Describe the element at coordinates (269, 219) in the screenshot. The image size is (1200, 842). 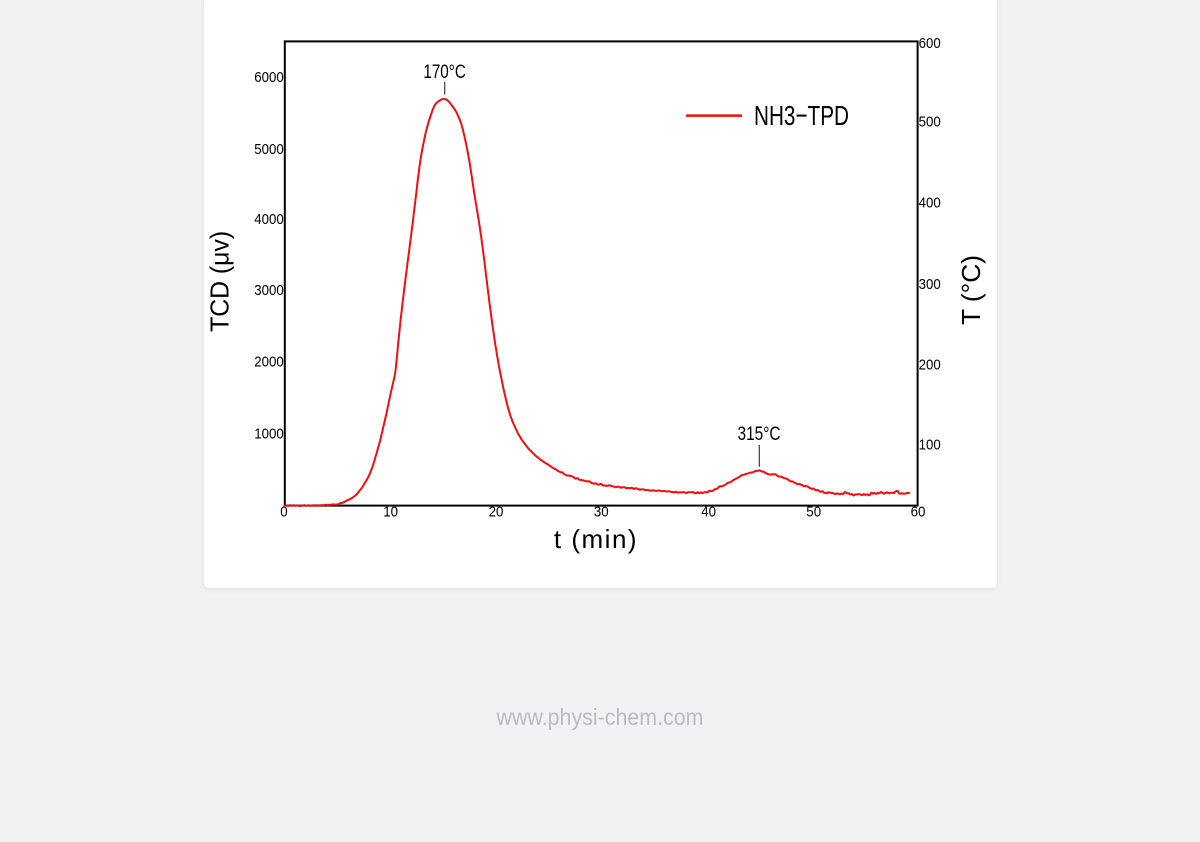
I see `svg-text: 4000` at that location.